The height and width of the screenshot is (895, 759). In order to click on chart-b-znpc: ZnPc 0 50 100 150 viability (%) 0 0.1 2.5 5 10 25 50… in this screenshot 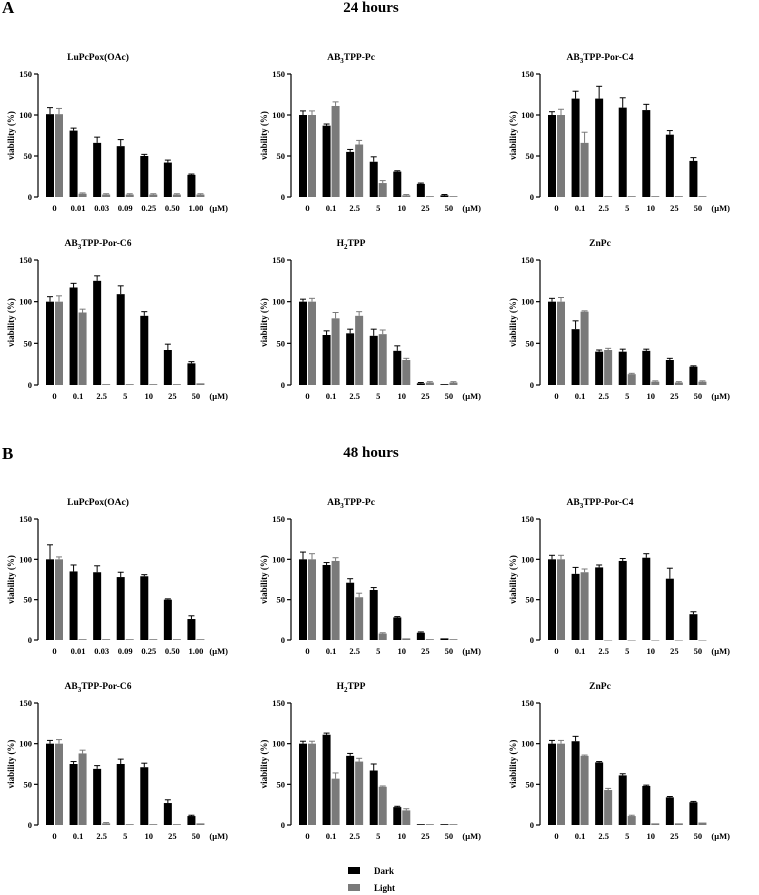, I will do `click(619, 761)`.